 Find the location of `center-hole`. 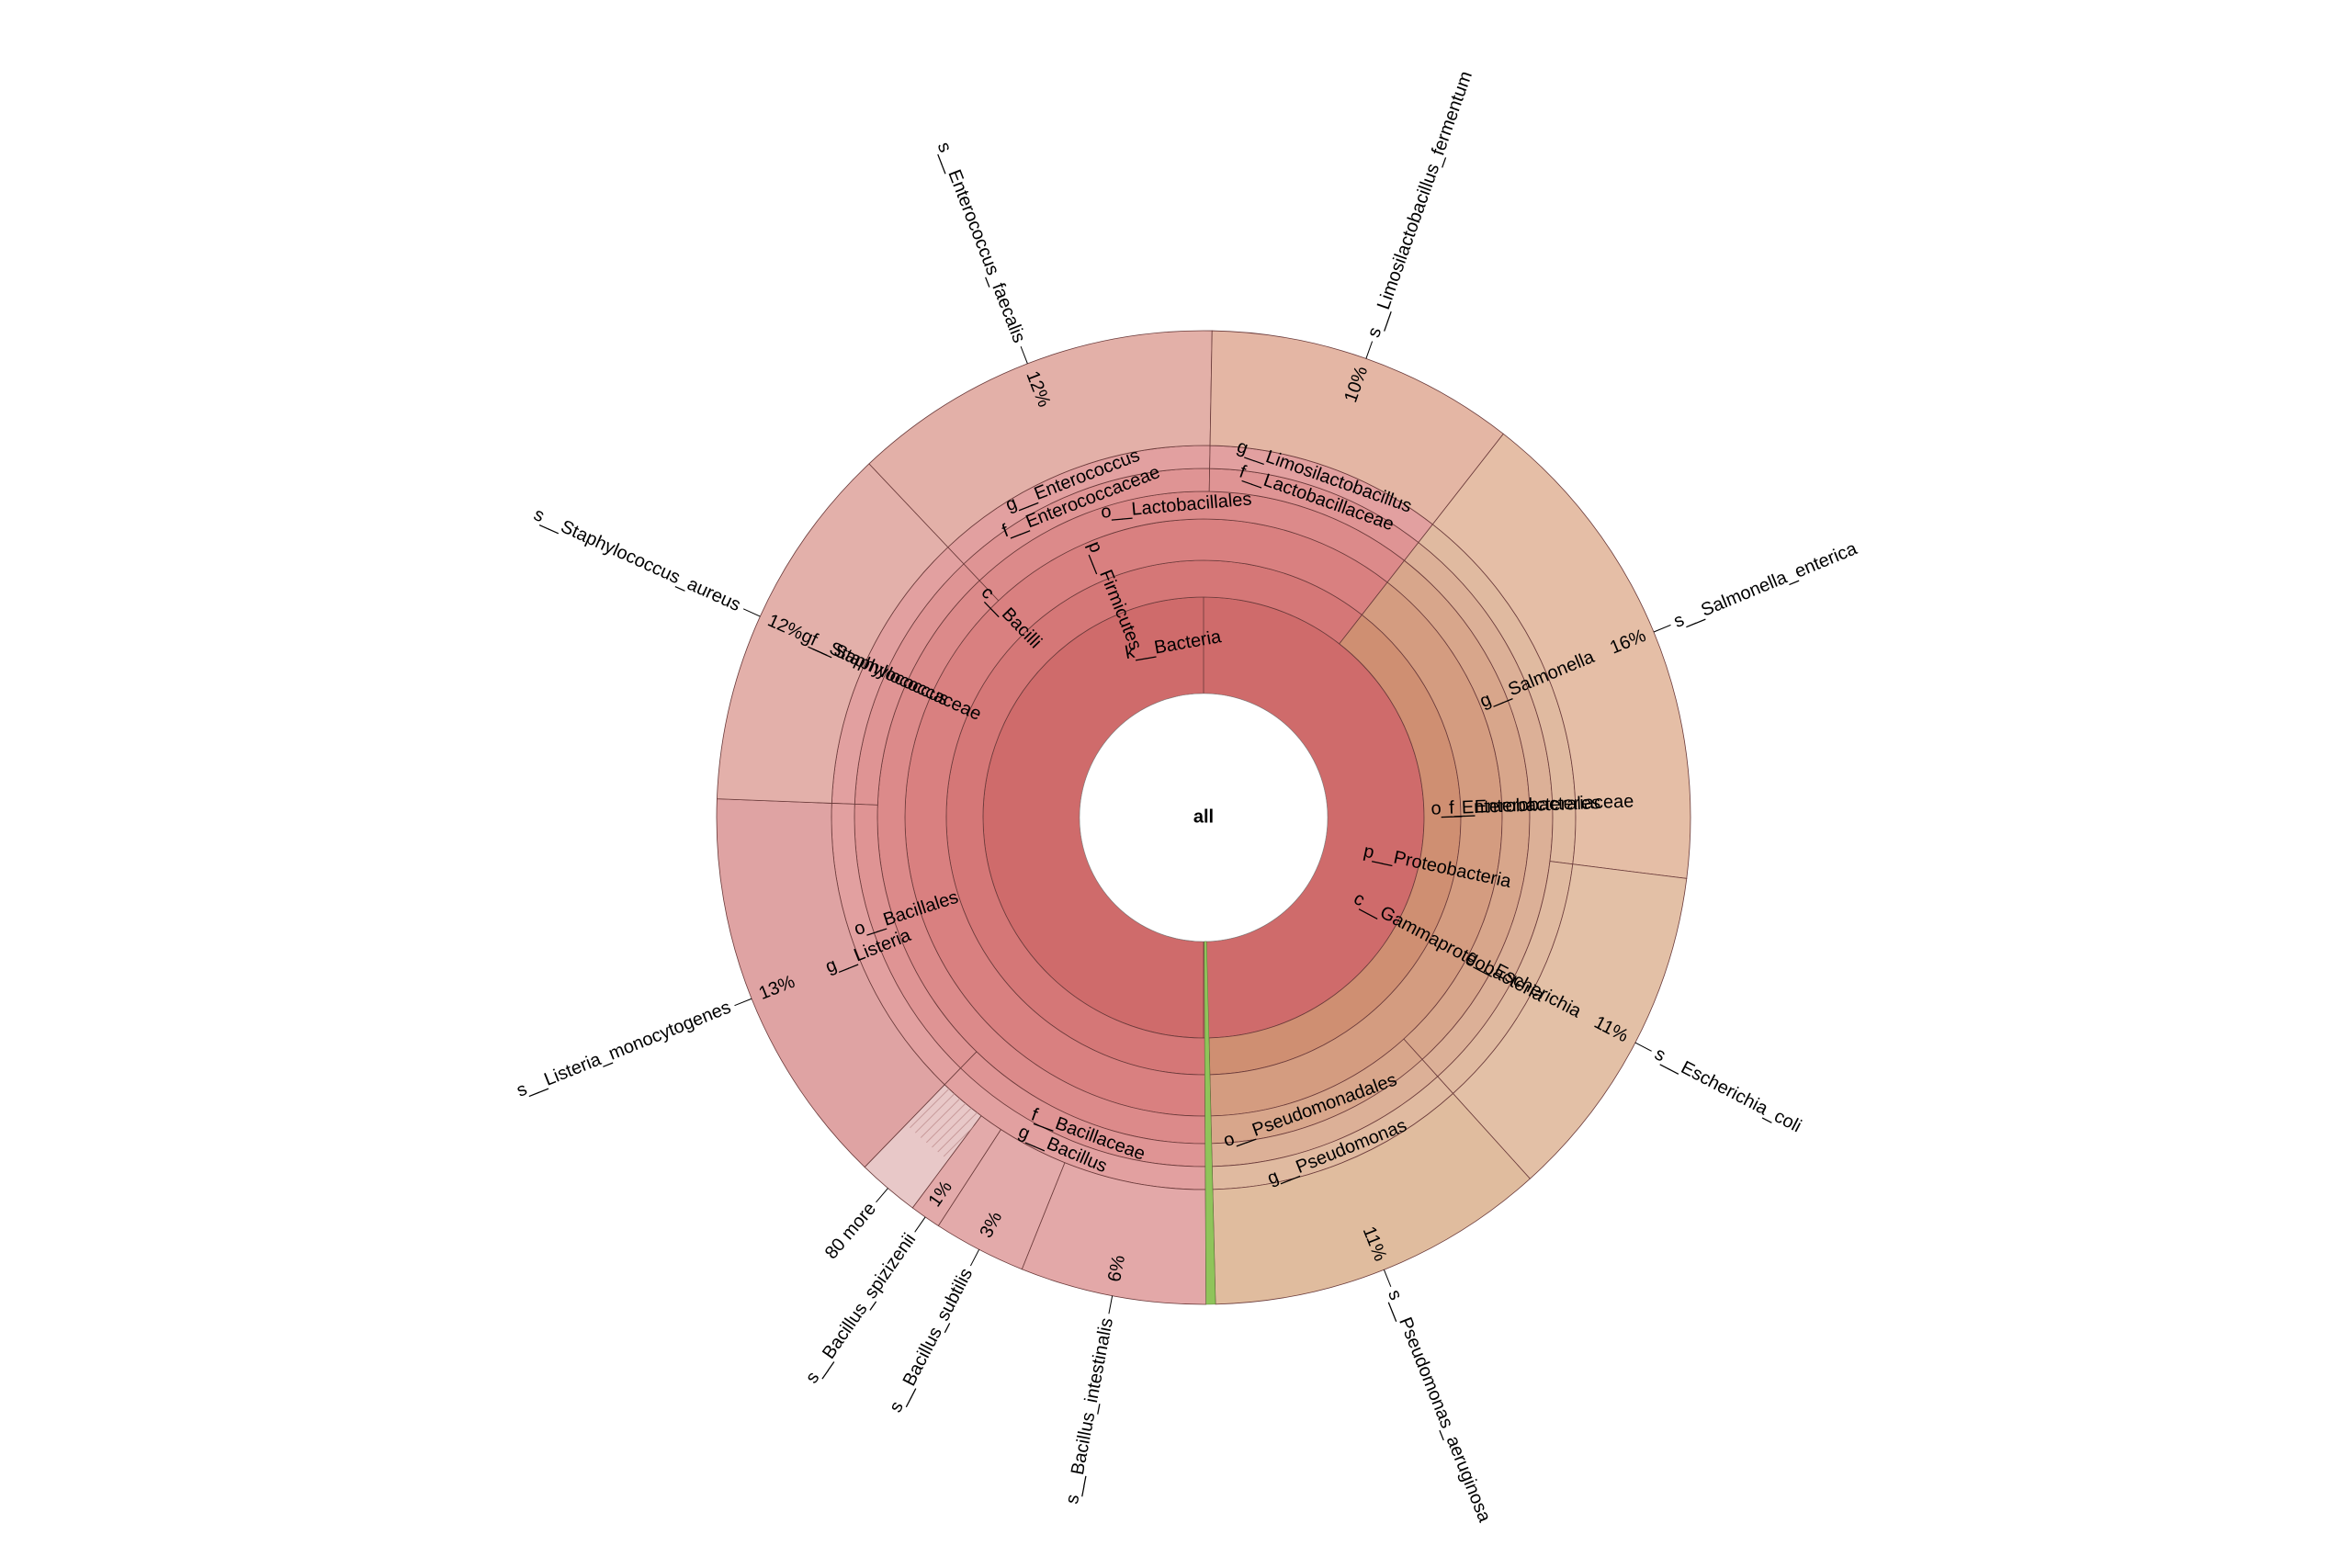

center-hole is located at coordinates (1204, 818).